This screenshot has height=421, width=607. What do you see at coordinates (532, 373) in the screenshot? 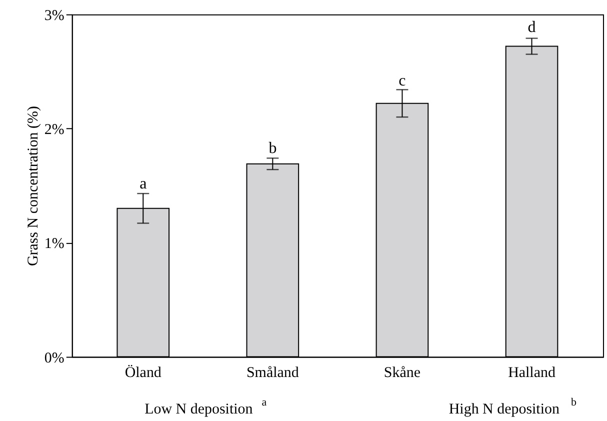
I see `x-tick-label: Halland` at bounding box center [532, 373].